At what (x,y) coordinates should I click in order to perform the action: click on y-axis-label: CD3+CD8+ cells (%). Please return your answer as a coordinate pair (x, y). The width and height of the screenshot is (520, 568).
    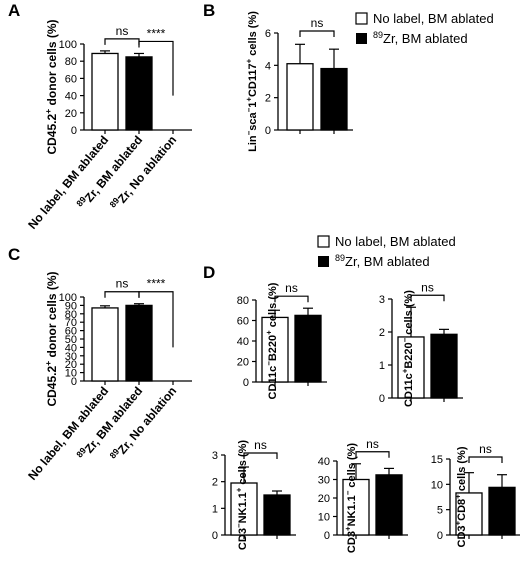
    Looking at the image, I should click on (461, 496).